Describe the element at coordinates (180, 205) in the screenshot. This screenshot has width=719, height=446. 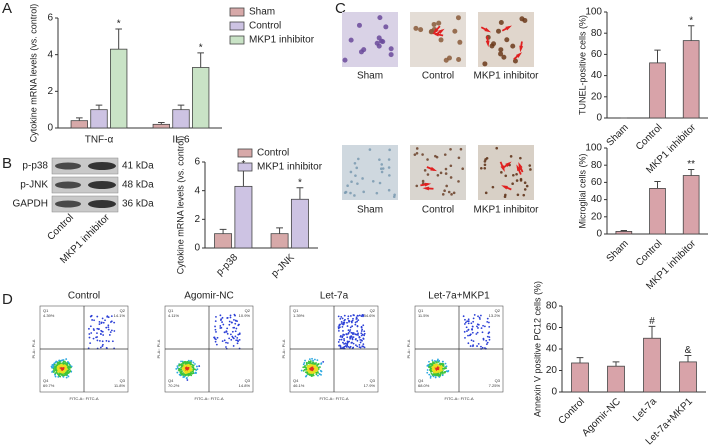
I see `y-axis-label: Cytokine mRNA levels (vs. control)` at that location.